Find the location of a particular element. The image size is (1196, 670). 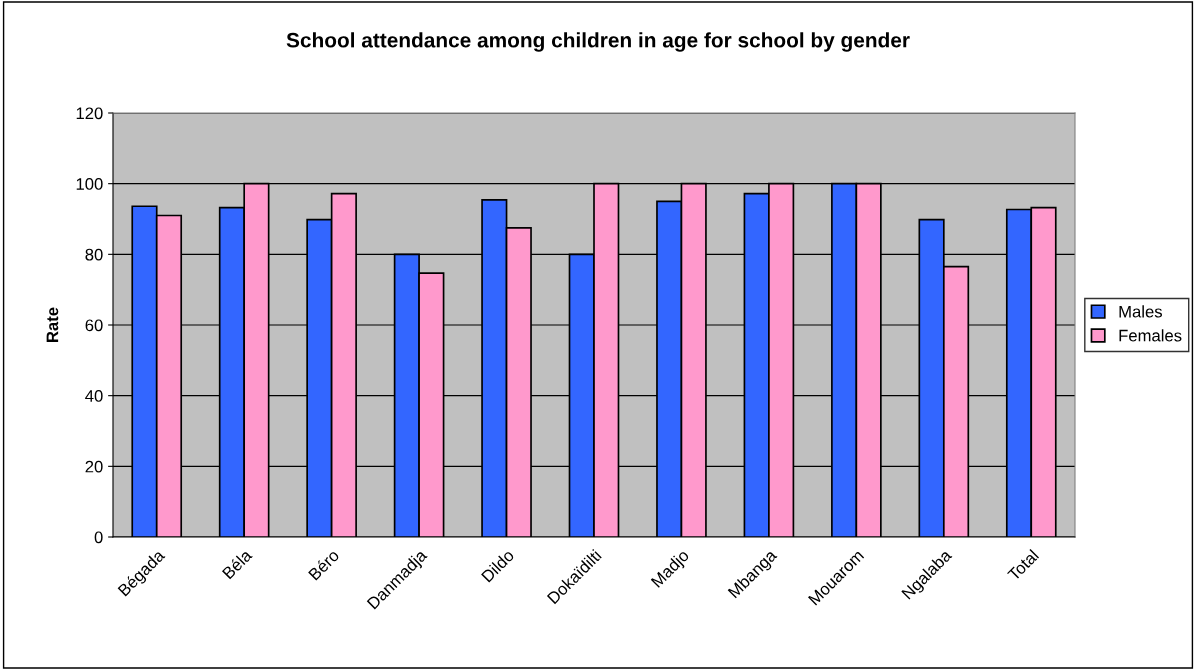

y-tick-label: 80 is located at coordinates (94, 254).